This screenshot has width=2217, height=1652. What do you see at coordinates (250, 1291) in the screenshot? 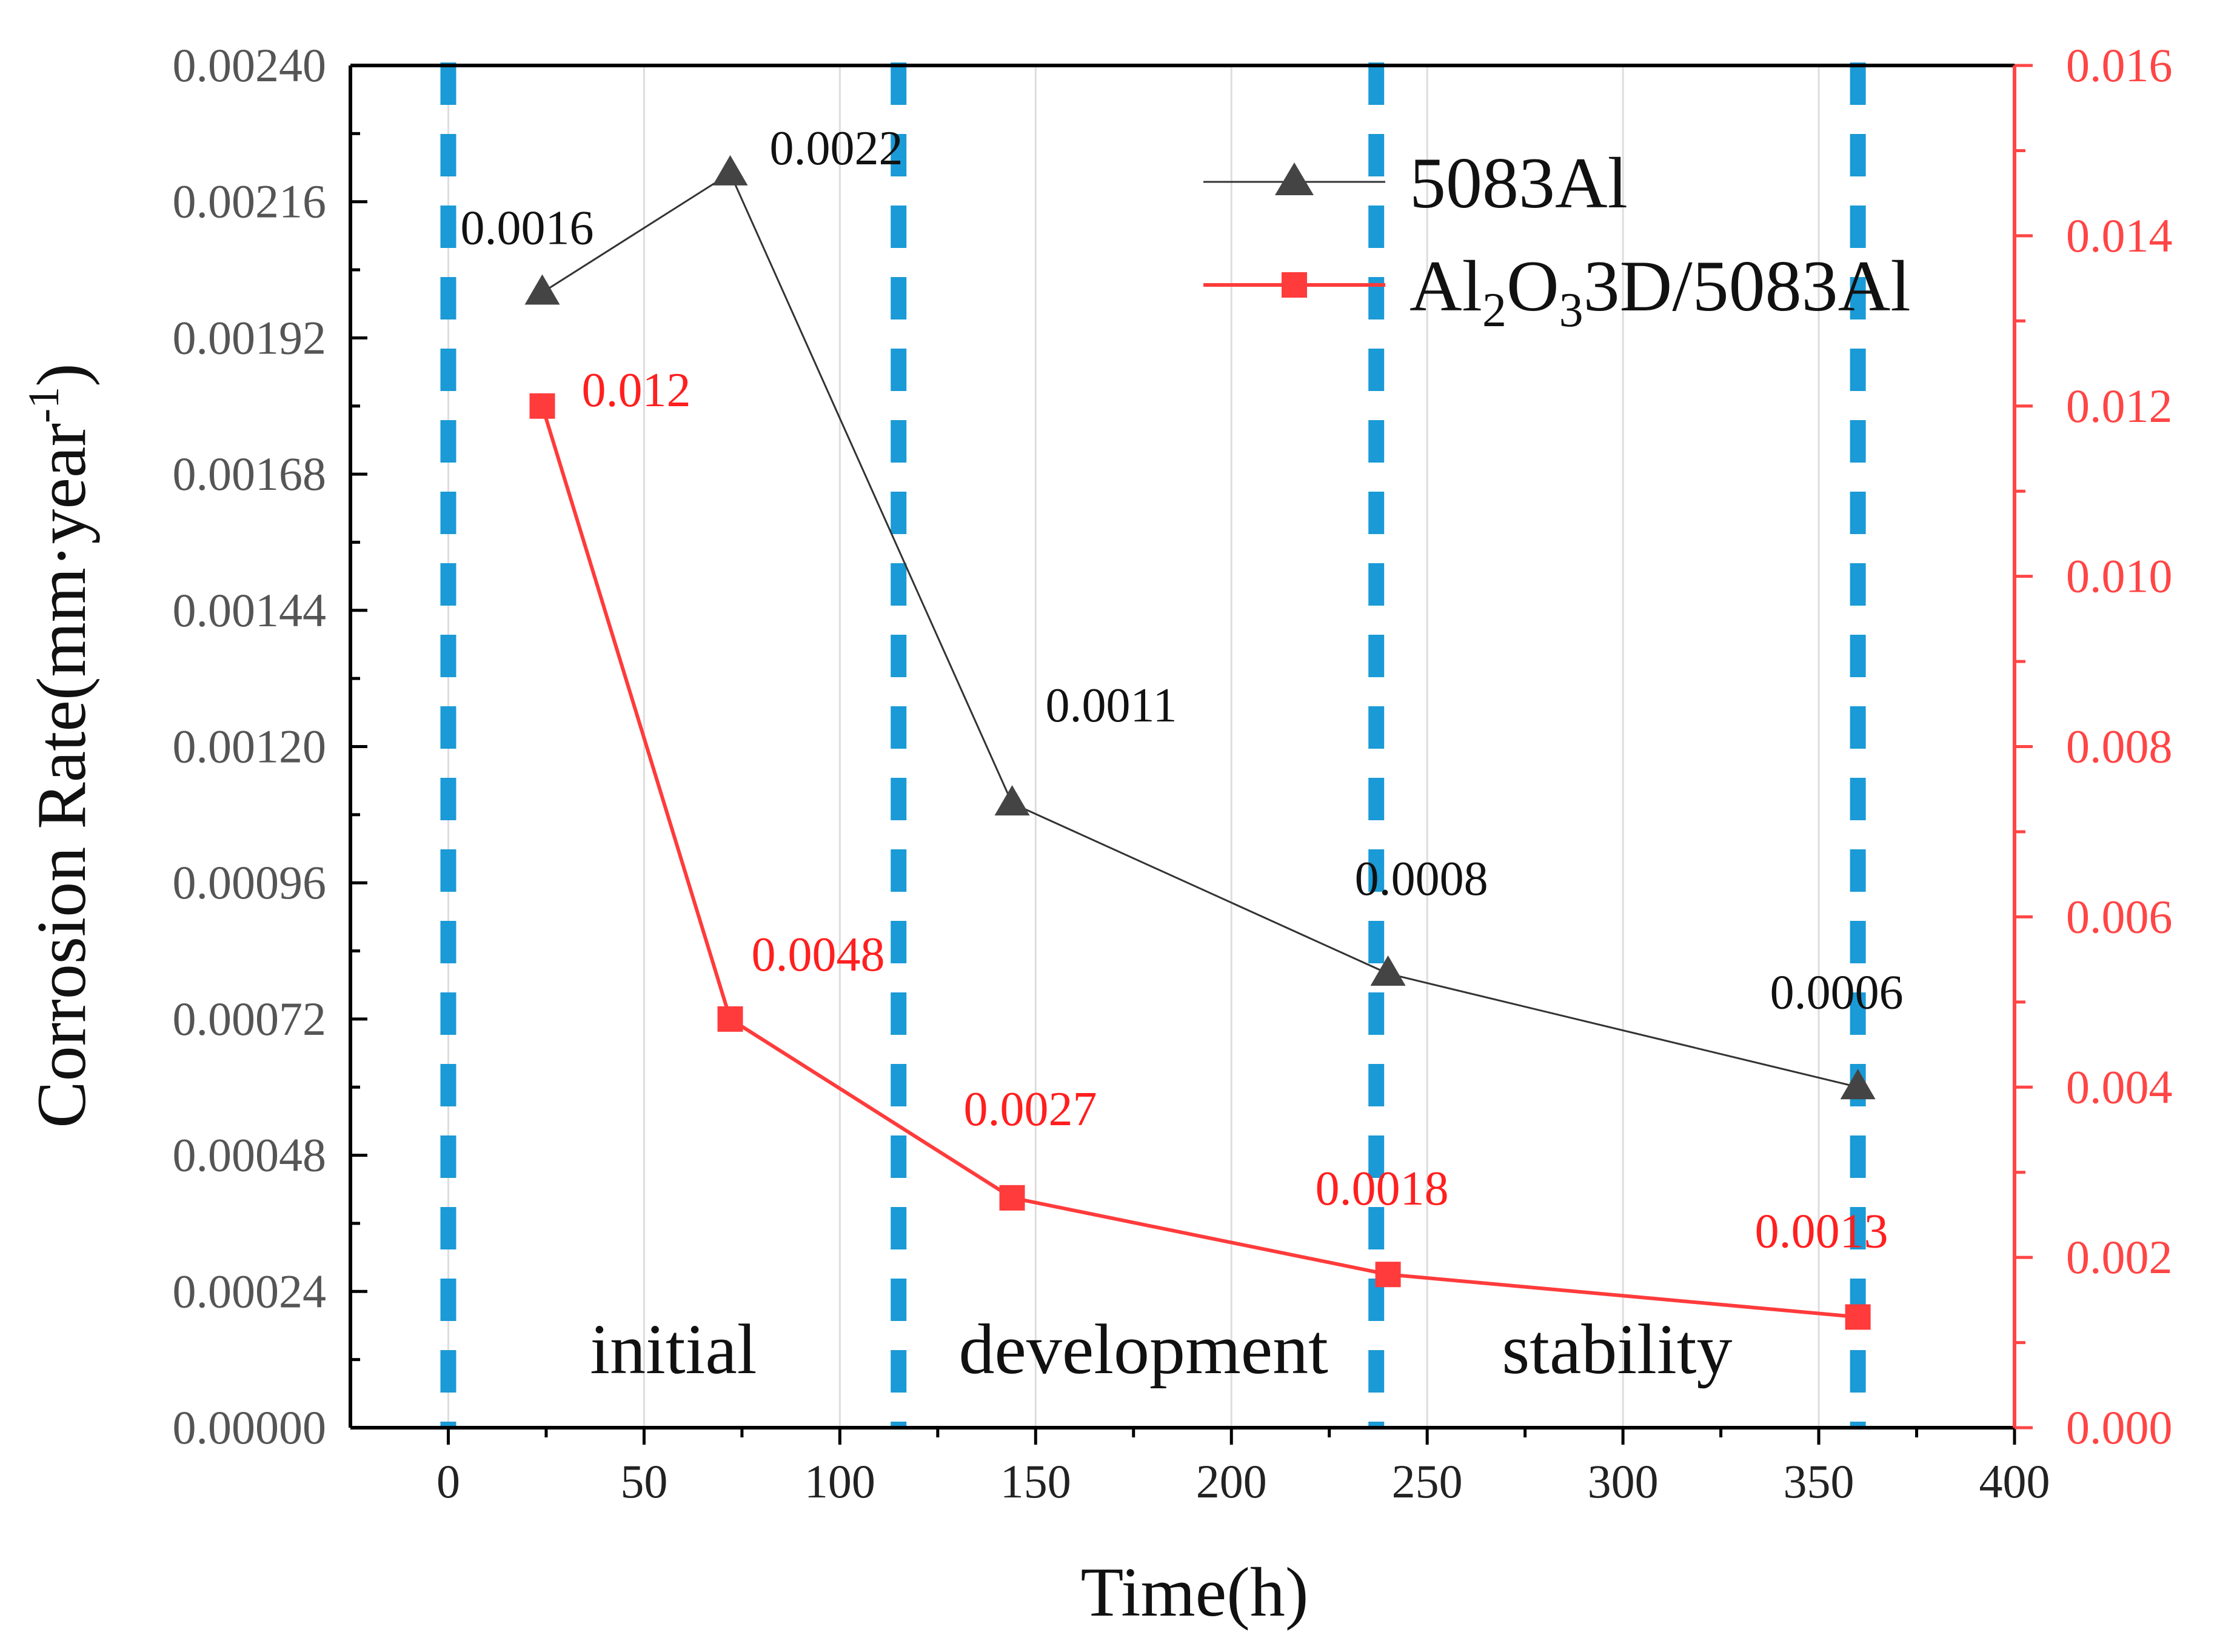
I see `y-left-tick-label: 0.00024` at bounding box center [250, 1291].